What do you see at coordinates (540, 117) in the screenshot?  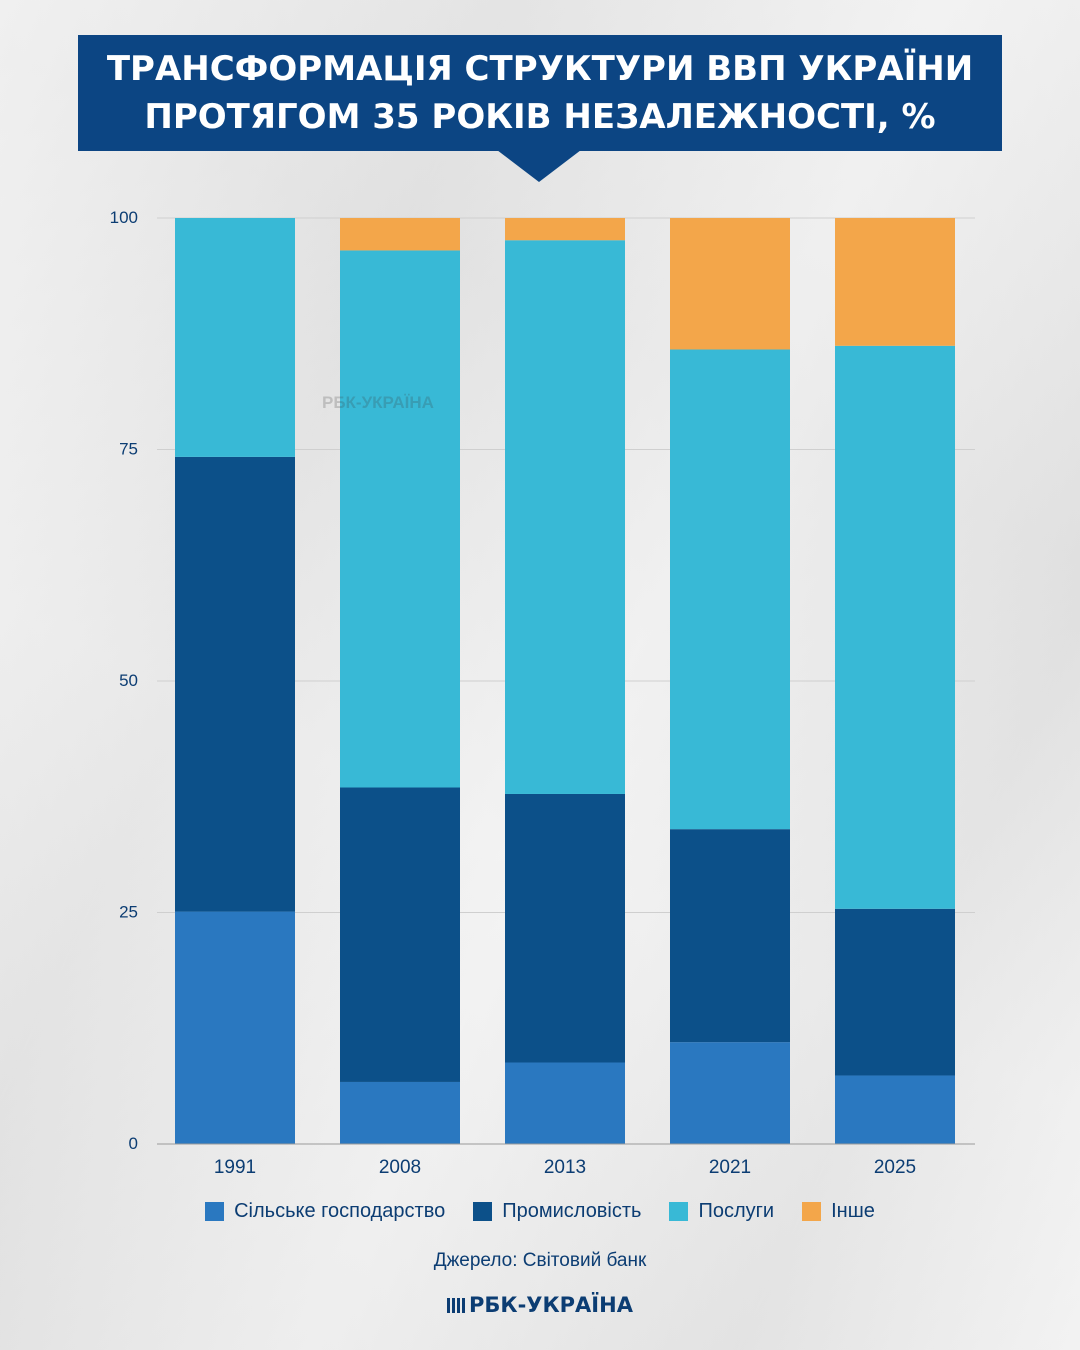 I see `chart-title-line-2: ПРОТЯГОМ 35 РОКІВ НЕЗАЛЕЖНОСТІ, %` at bounding box center [540, 117].